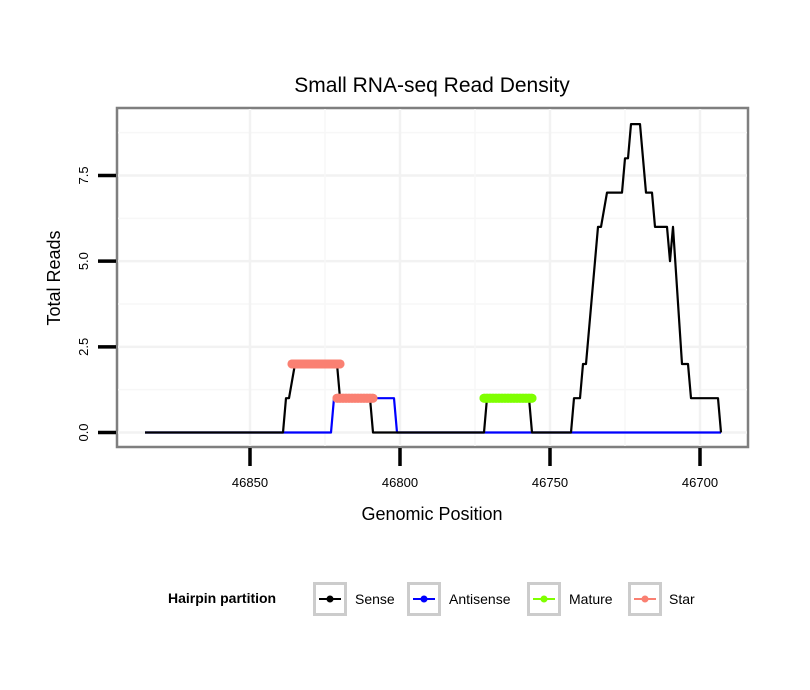  Describe the element at coordinates (475, 469) in the screenshot. I see `x-axis: 46850 46800 46750 46700` at that location.